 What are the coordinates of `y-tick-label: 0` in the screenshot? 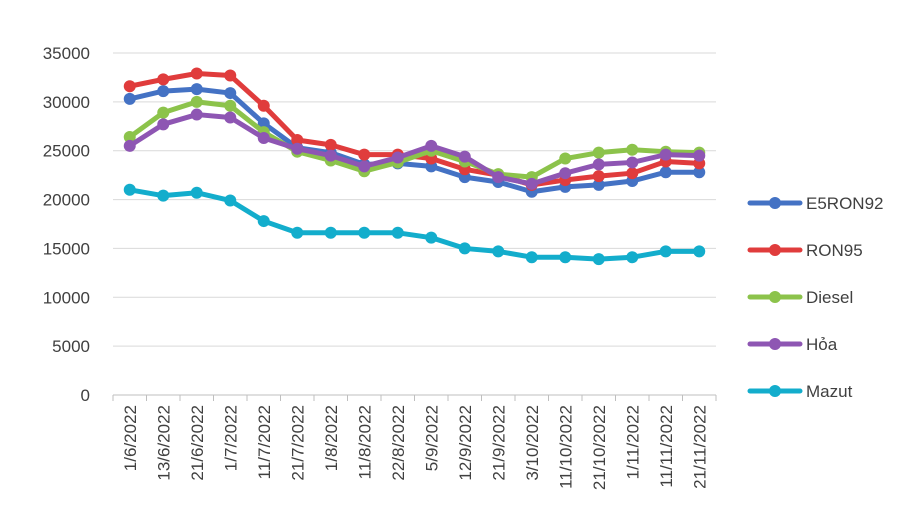 It's located at (85, 395).